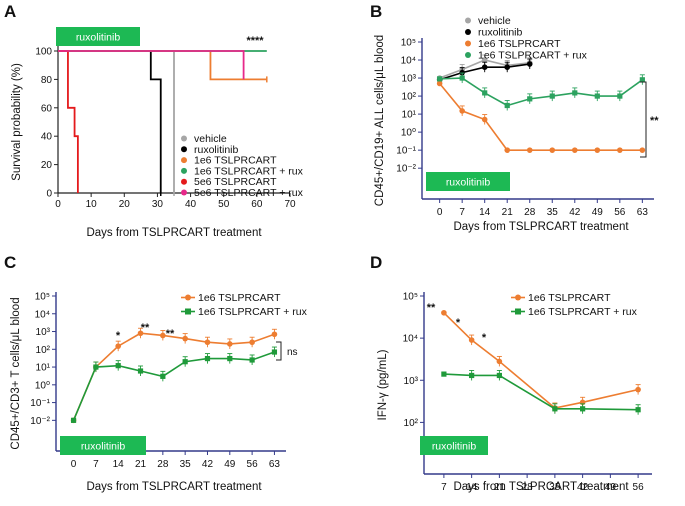  What do you see at coordinates (235, 182) in the screenshot?
I see `legend-label: 5e6 TSLPRCART` at bounding box center [235, 182].